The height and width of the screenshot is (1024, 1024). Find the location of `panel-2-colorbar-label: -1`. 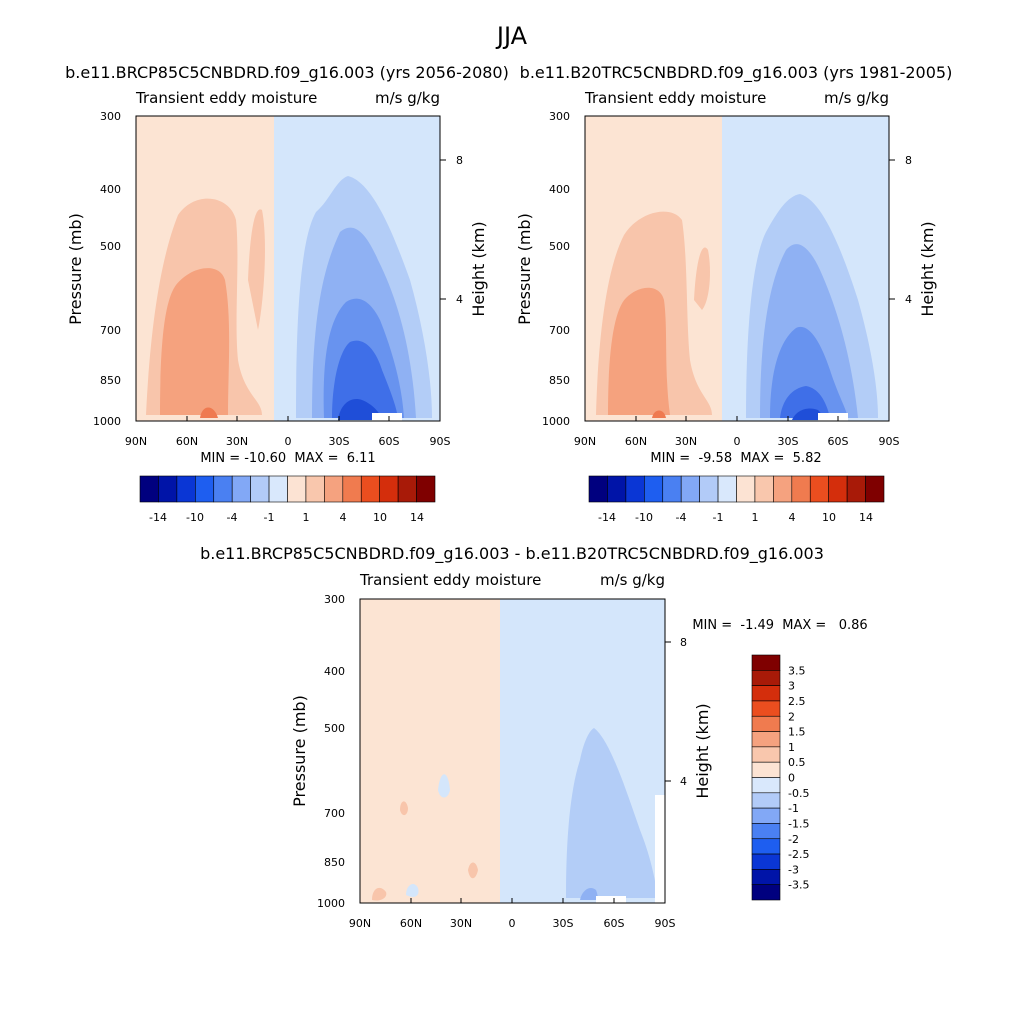

panel-2-colorbar-label: -1 is located at coordinates (718, 517).